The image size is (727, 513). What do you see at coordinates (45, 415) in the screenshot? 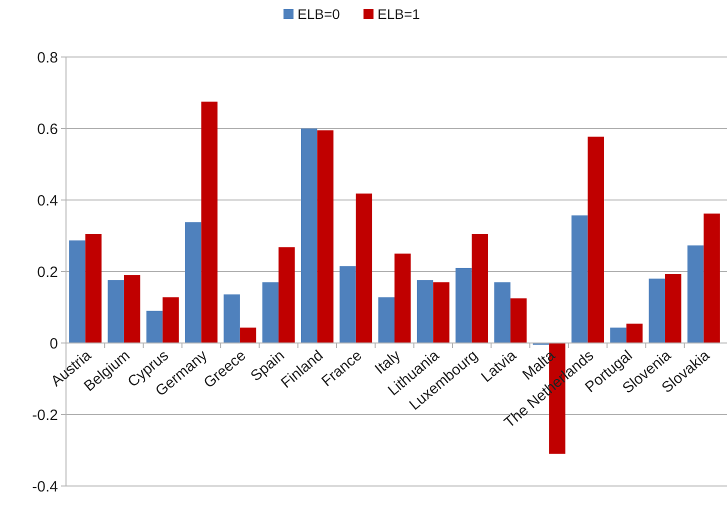
I see `y-tick-label: -0.2` at bounding box center [45, 415].